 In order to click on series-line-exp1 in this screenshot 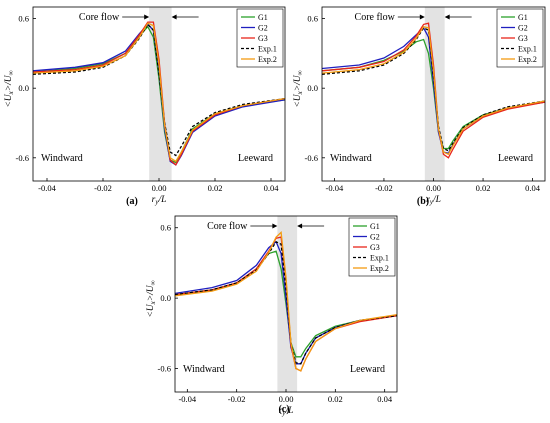, I will do `click(286, 302)`.